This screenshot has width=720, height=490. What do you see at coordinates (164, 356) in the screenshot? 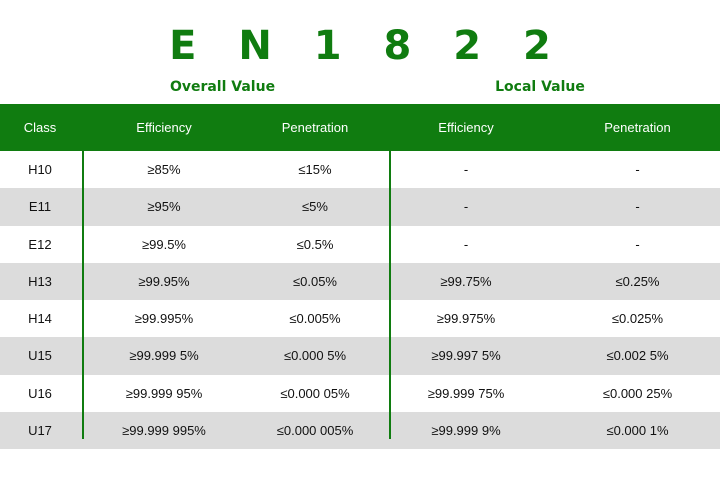
I see `cell-overall-efficiency: ≥99.999 5%` at bounding box center [164, 356].